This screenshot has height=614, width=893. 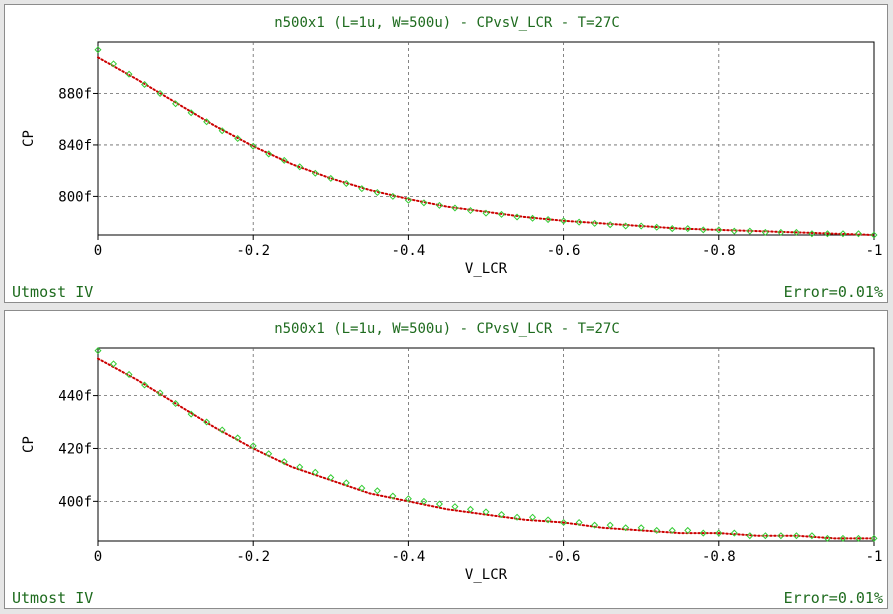 I want to click on y-tick-label: 420f, so click(x=75, y=449).